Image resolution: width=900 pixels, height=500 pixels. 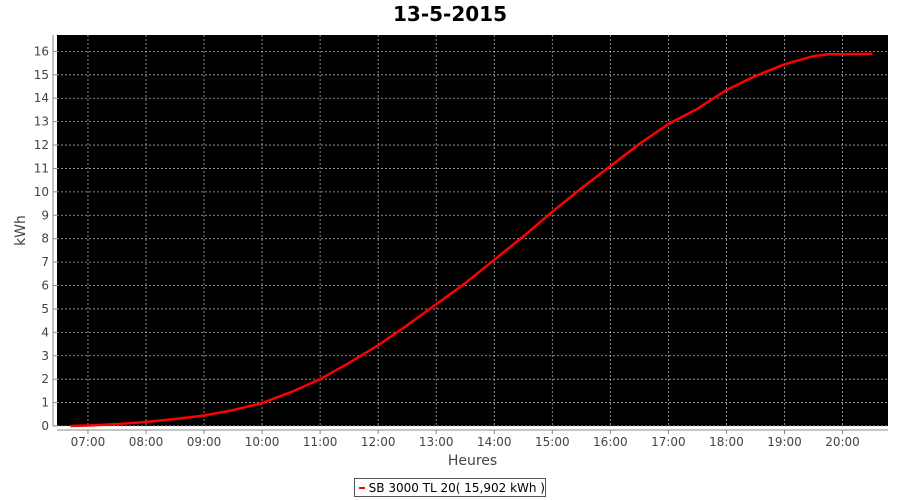 I want to click on y-tick-label: 10, so click(x=41, y=192).